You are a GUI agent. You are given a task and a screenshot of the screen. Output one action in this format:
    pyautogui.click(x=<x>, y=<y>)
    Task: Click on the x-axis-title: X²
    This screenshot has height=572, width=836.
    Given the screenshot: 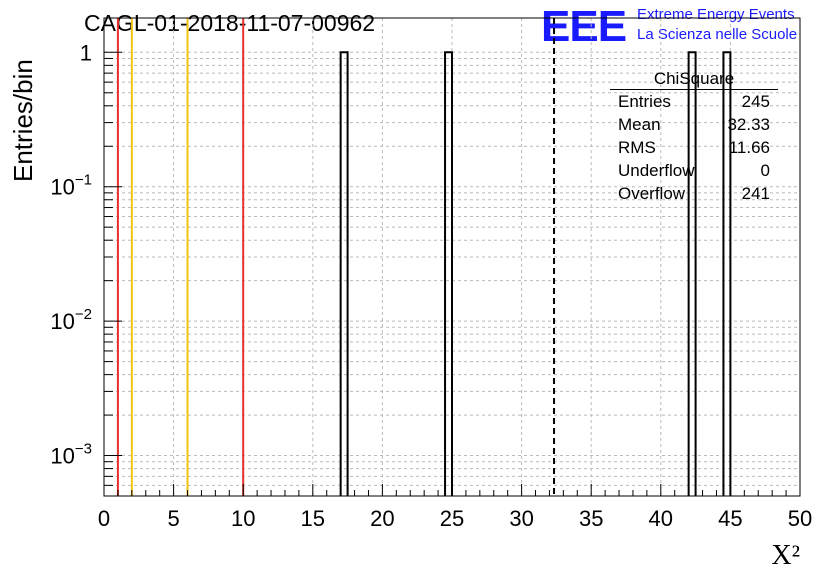 What is the action you would take?
    pyautogui.click(x=785, y=555)
    